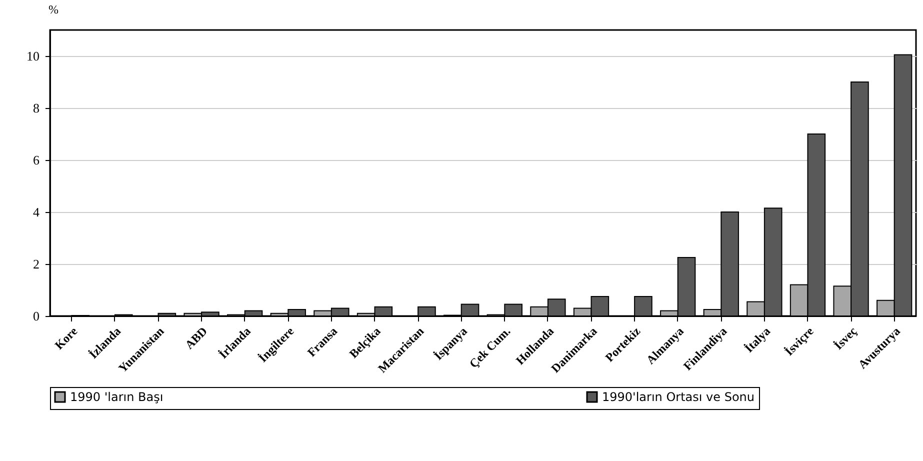 The width and height of the screenshot is (923, 461). What do you see at coordinates (36, 160) in the screenshot?
I see `y-tick-label: 6` at bounding box center [36, 160].